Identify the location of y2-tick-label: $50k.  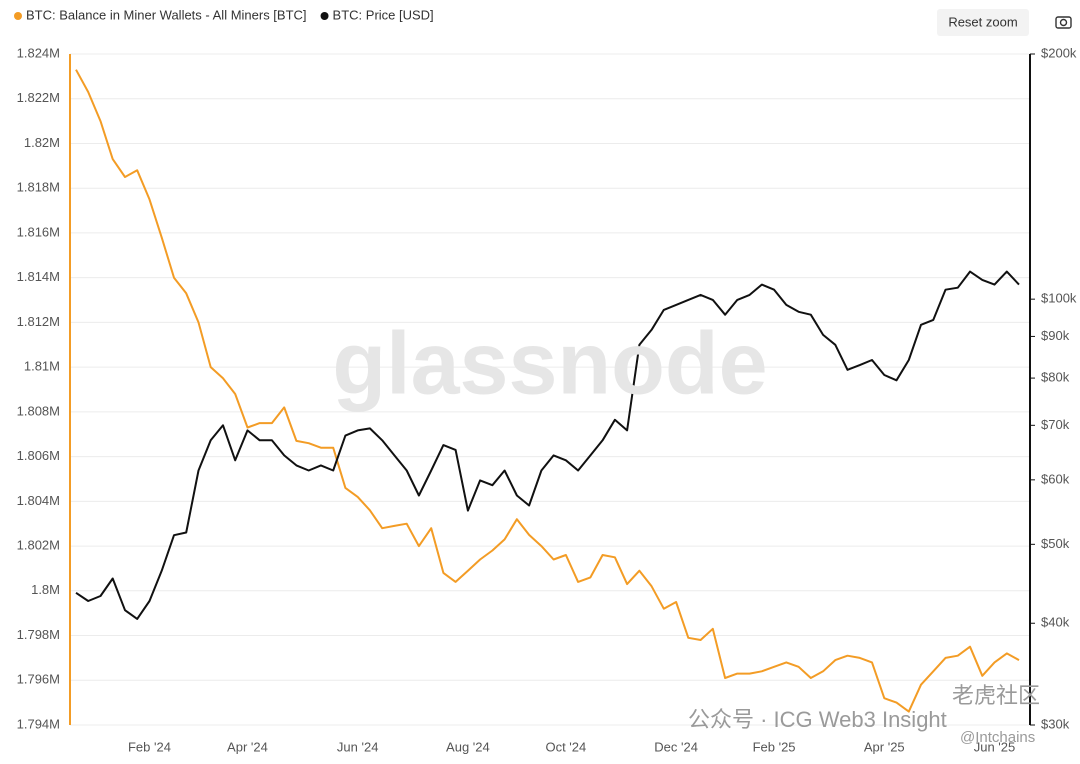
(1055, 543).